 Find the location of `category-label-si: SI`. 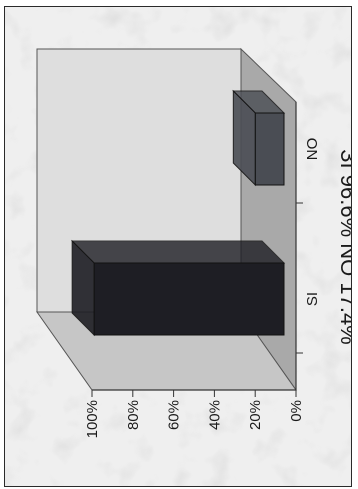

category-label-si: SI is located at coordinates (312, 299).